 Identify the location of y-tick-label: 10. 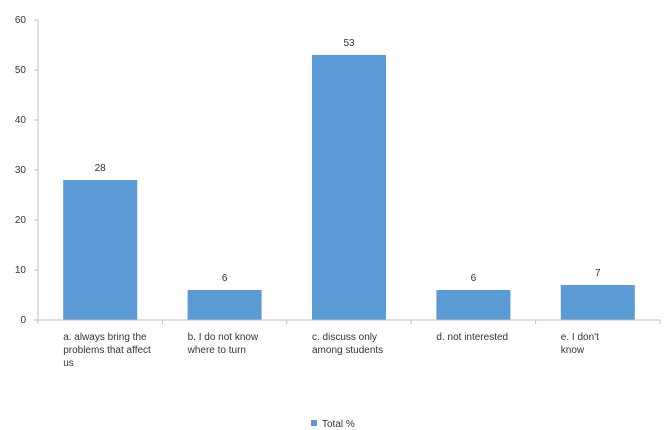
(21, 270).